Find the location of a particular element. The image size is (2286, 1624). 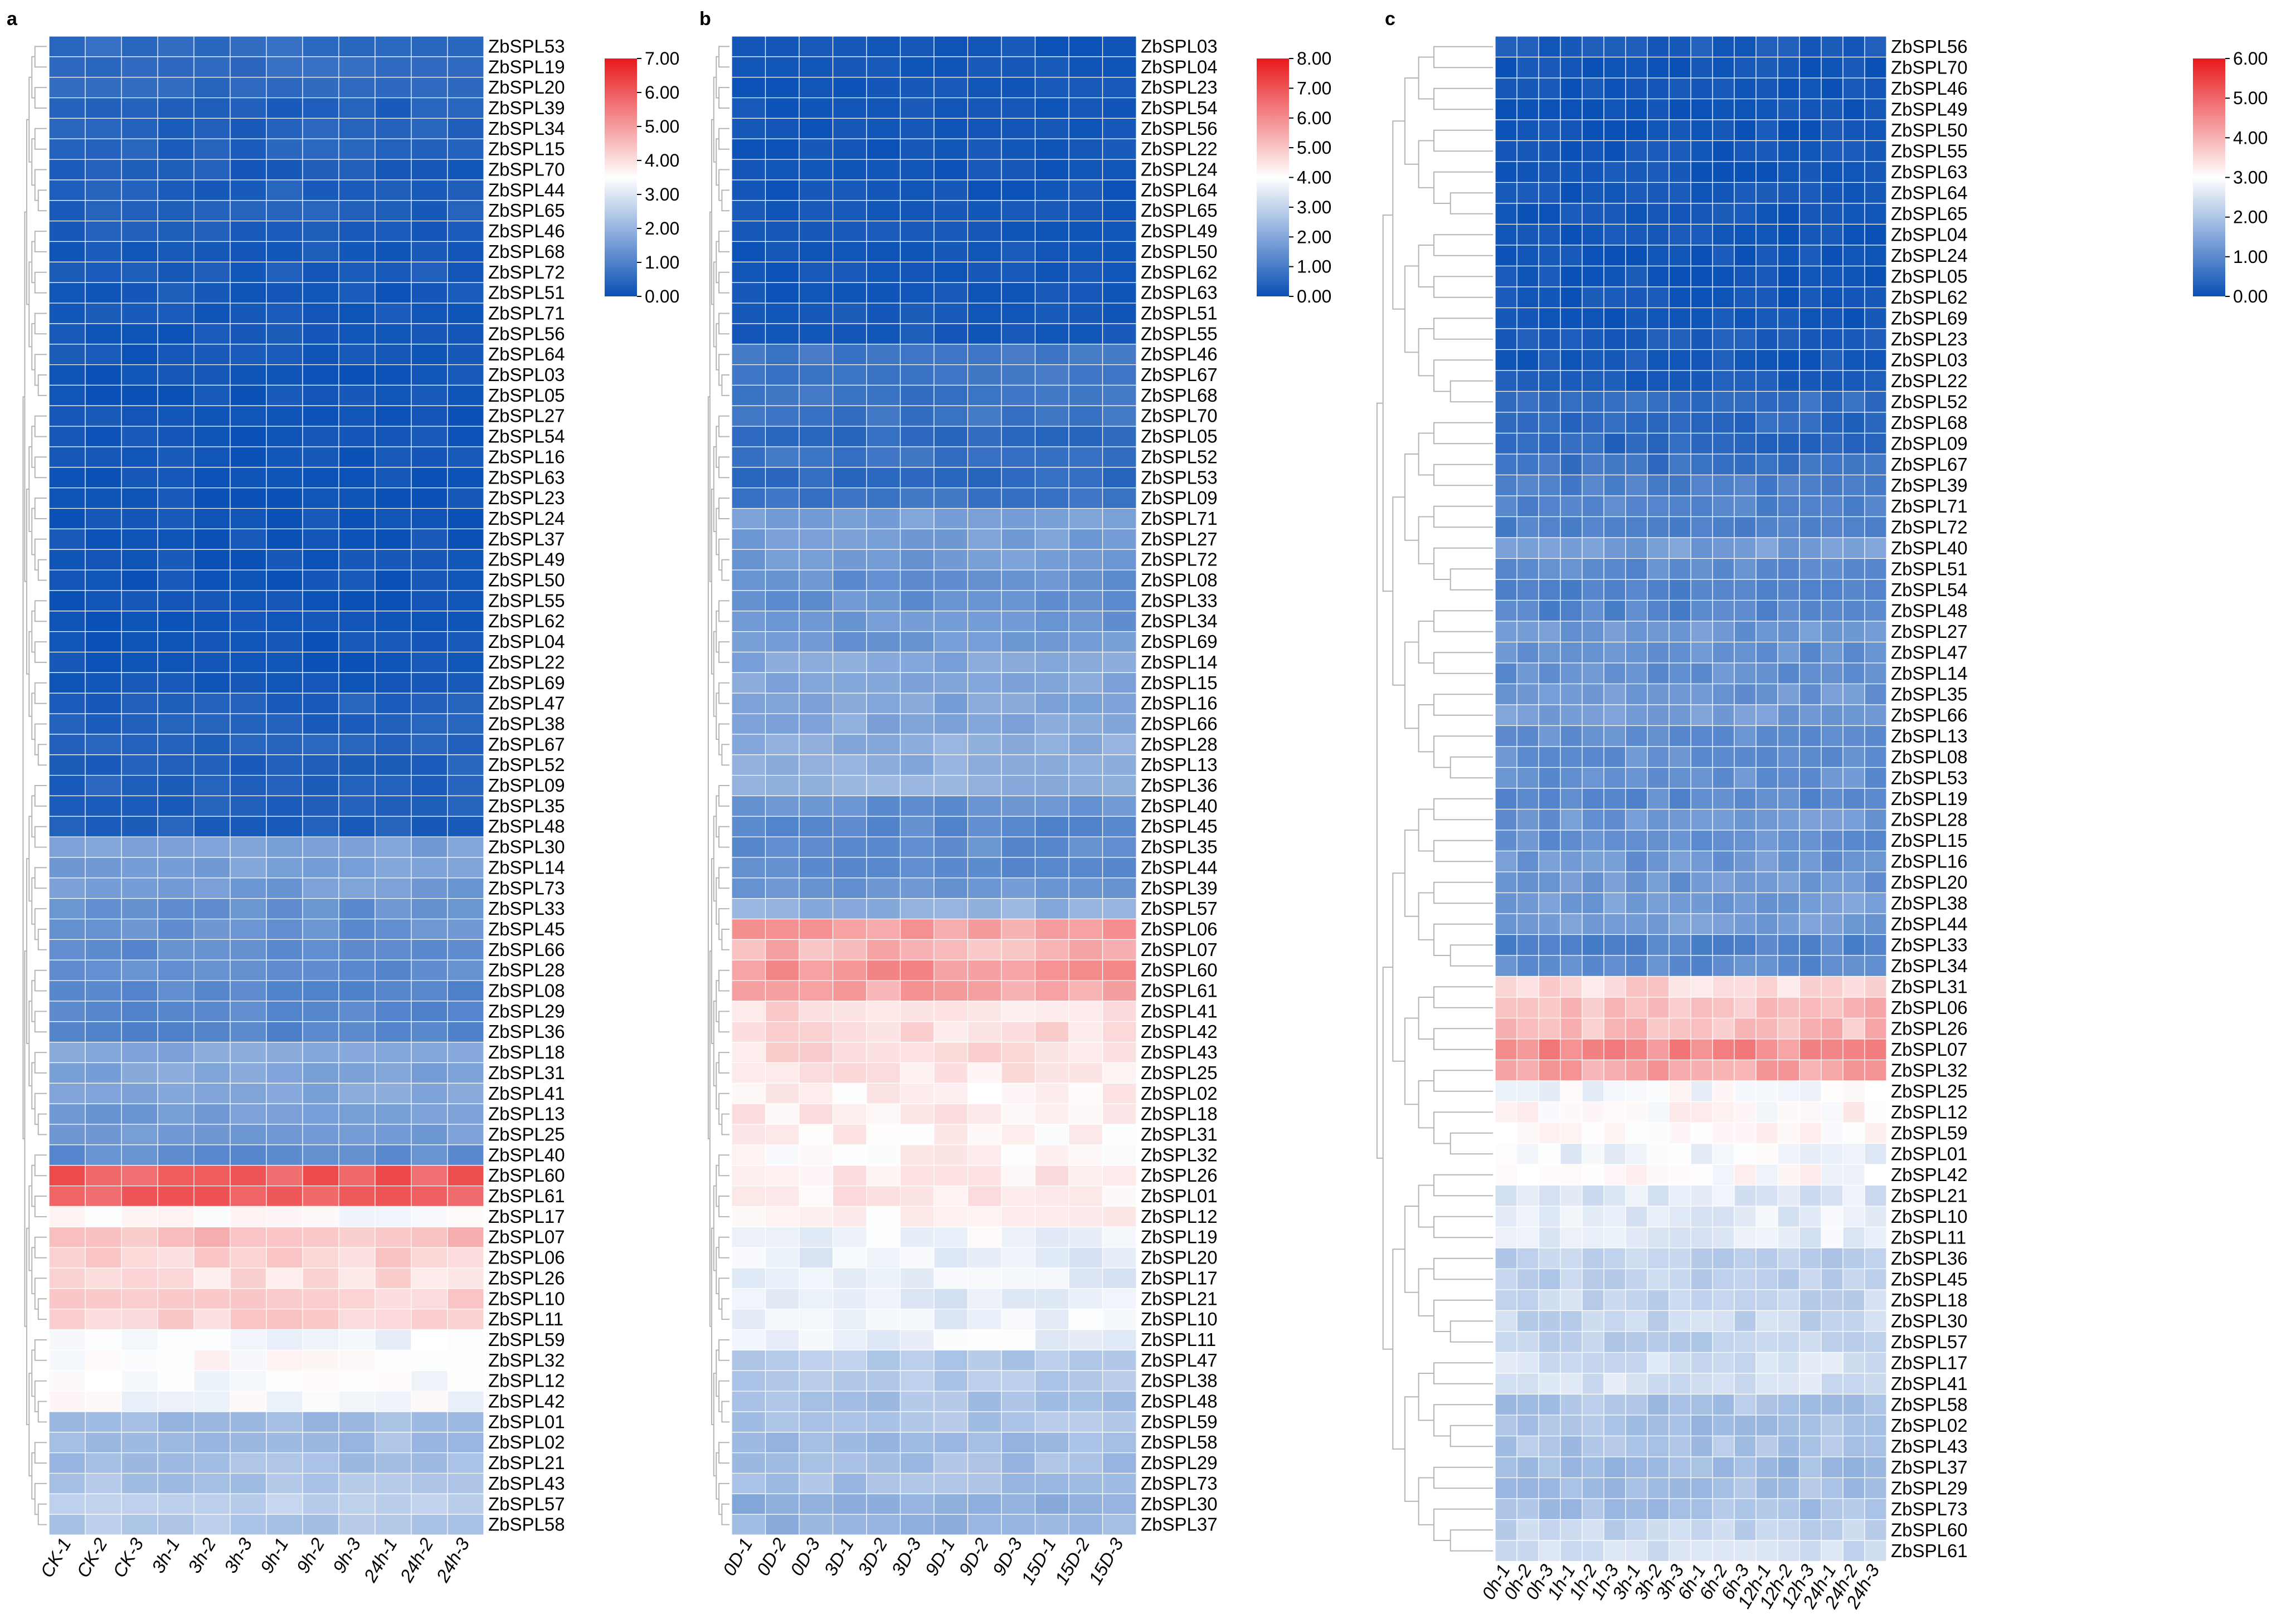

gene-label: ZbSPL40 is located at coordinates (1929, 548).